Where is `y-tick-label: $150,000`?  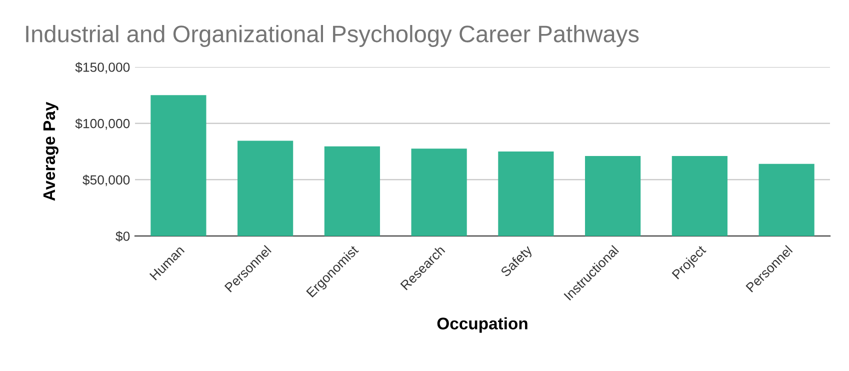 y-tick-label: $150,000 is located at coordinates (102, 68).